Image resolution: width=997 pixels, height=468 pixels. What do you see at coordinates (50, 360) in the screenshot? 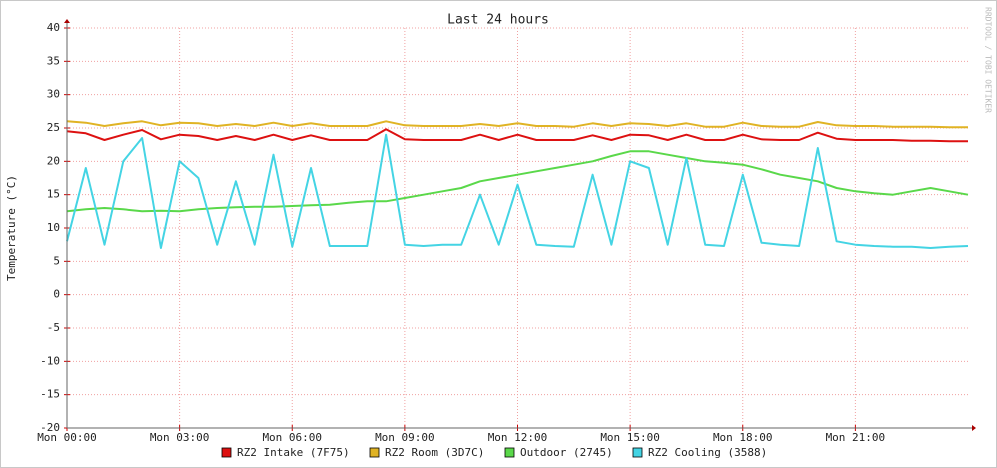
I see `y-tick-label: -10` at bounding box center [50, 360].